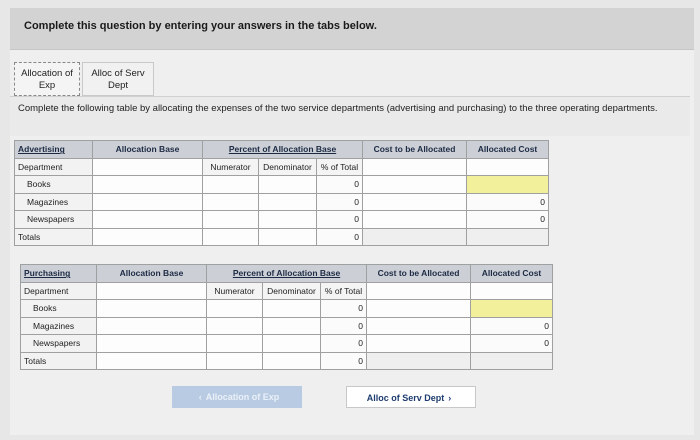 The height and width of the screenshot is (440, 700). I want to click on tab-alloc-of-serv-dept: Alloc of Serv Dept, so click(118, 79).